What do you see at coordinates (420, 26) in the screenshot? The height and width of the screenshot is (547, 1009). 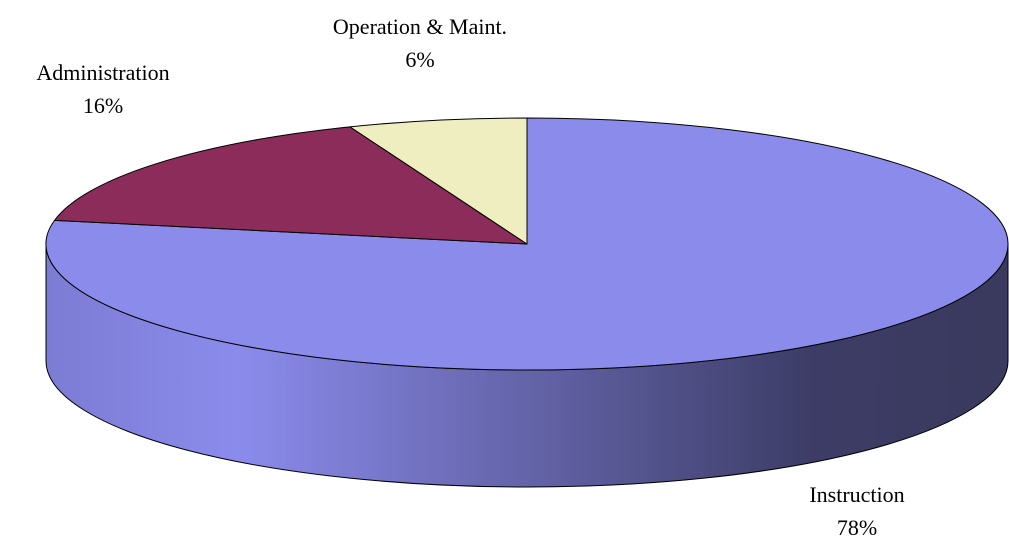 I see `slice-label: Operation & Maint.` at bounding box center [420, 26].